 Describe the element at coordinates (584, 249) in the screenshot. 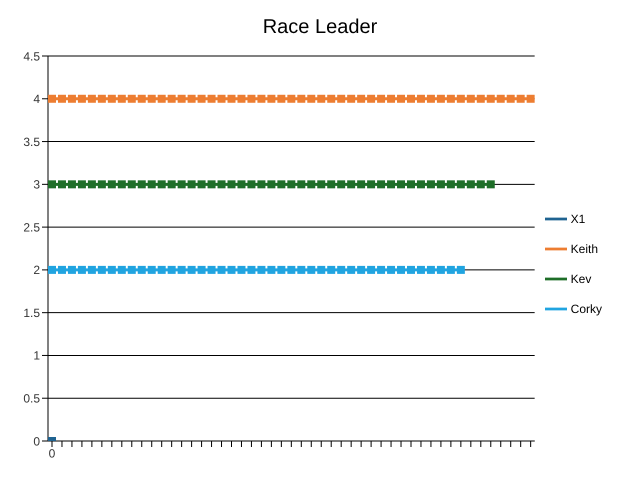

I see `legend-label: Keith` at that location.